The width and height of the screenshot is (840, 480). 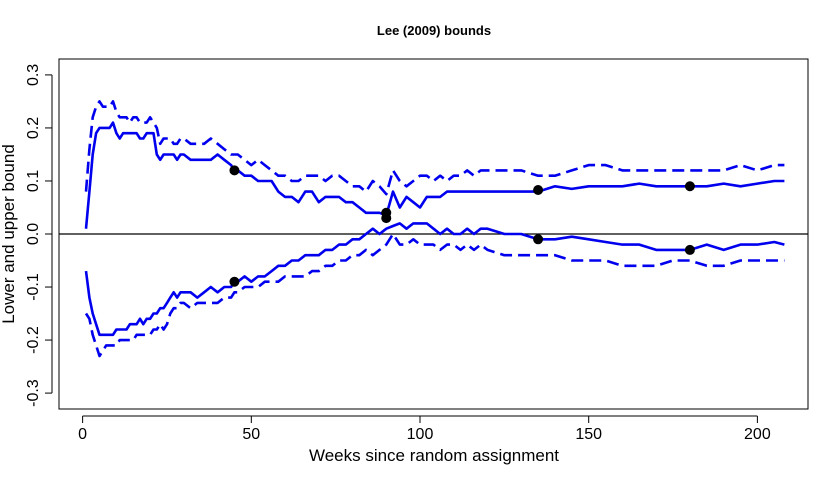 What do you see at coordinates (588, 434) in the screenshot?
I see `x-tick-label: 150` at bounding box center [588, 434].